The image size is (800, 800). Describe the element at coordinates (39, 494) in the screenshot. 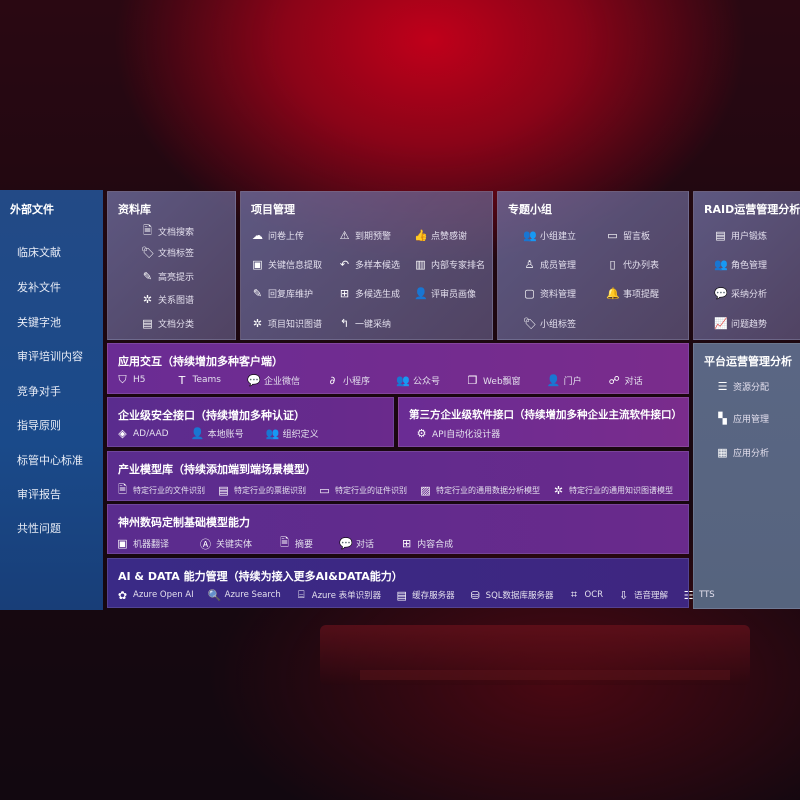

I see `sidebar-item: 审评报告` at that location.